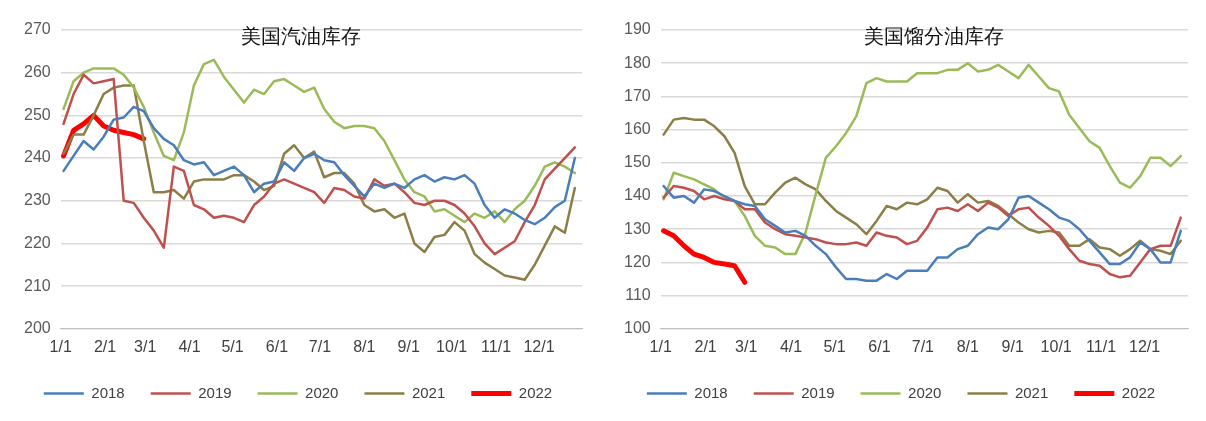 This screenshot has width=1206, height=421. I want to click on y-tick-label: 140, so click(637, 195).